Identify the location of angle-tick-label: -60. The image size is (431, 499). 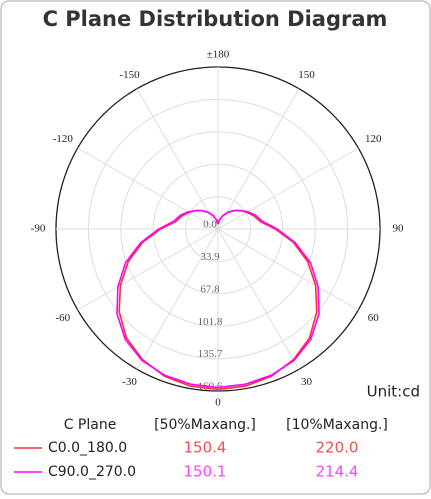
(62, 318).